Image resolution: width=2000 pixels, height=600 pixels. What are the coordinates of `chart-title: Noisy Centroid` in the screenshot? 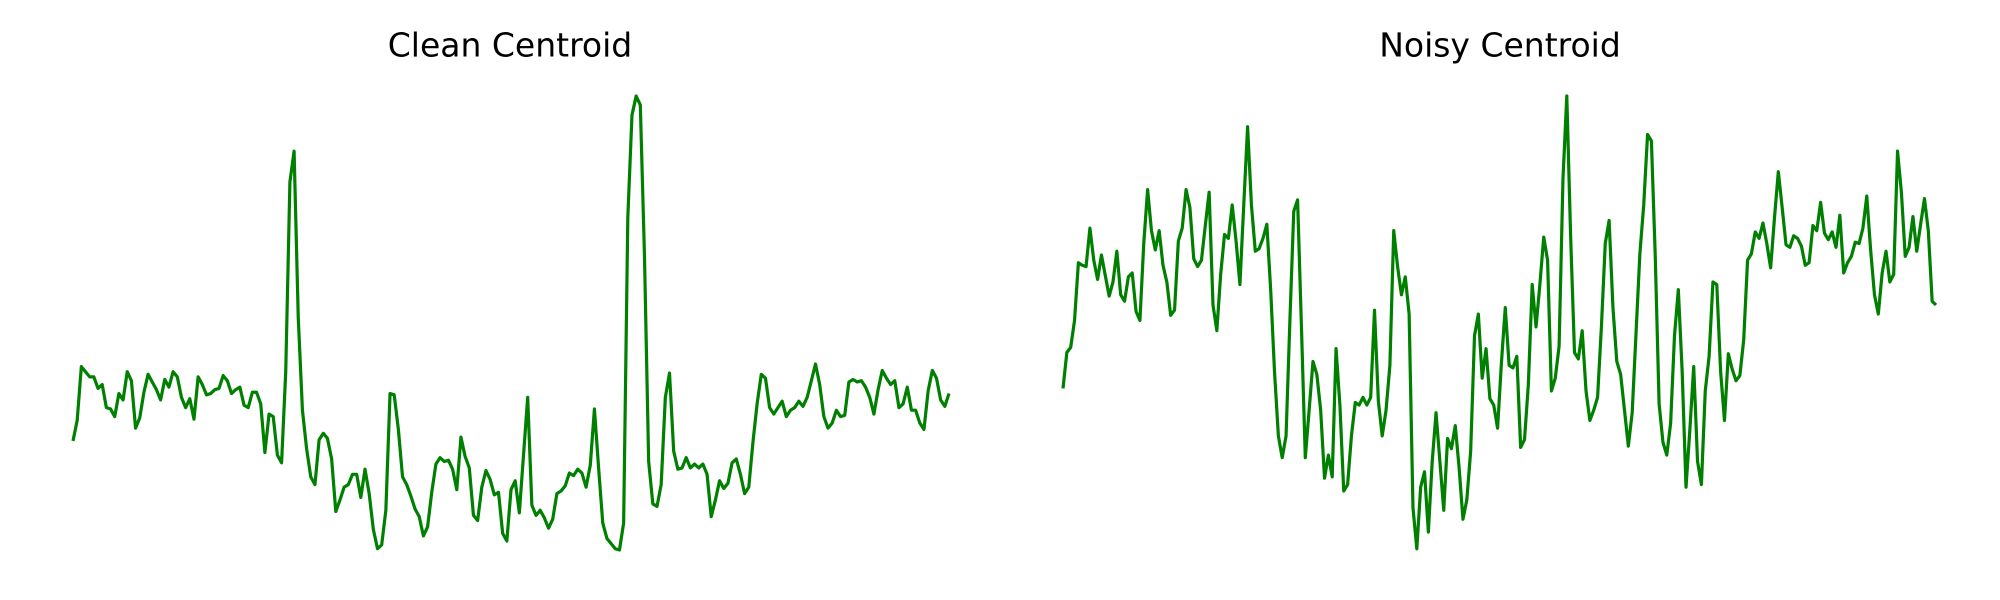 It's located at (1500, 45).